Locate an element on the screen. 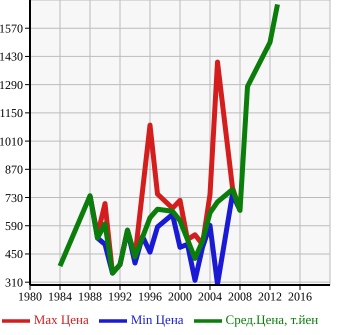 The image size is (345, 335). legend-label: Min Цена is located at coordinates (157, 319).